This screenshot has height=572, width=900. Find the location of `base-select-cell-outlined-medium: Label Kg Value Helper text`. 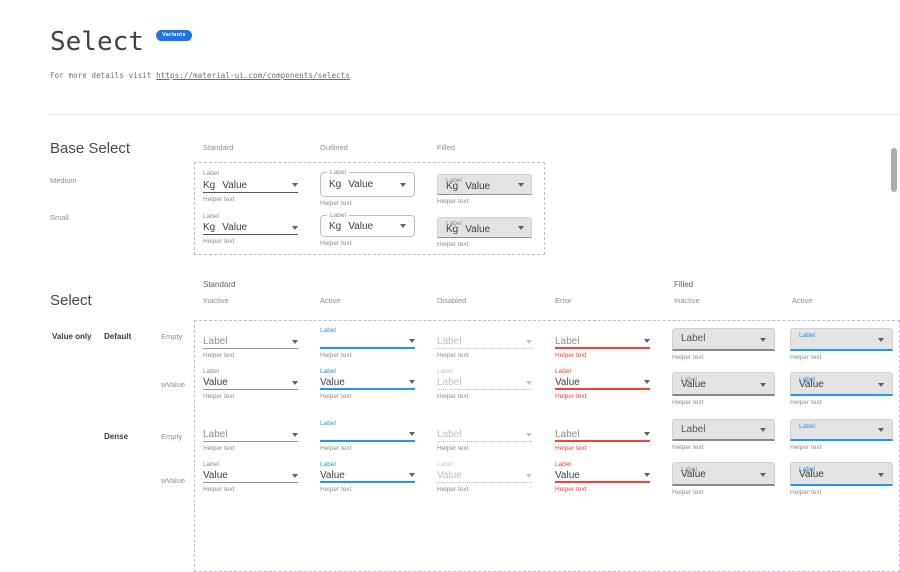

base-select-cell-outlined-medium: Label Kg Value Helper text is located at coordinates (367, 188).